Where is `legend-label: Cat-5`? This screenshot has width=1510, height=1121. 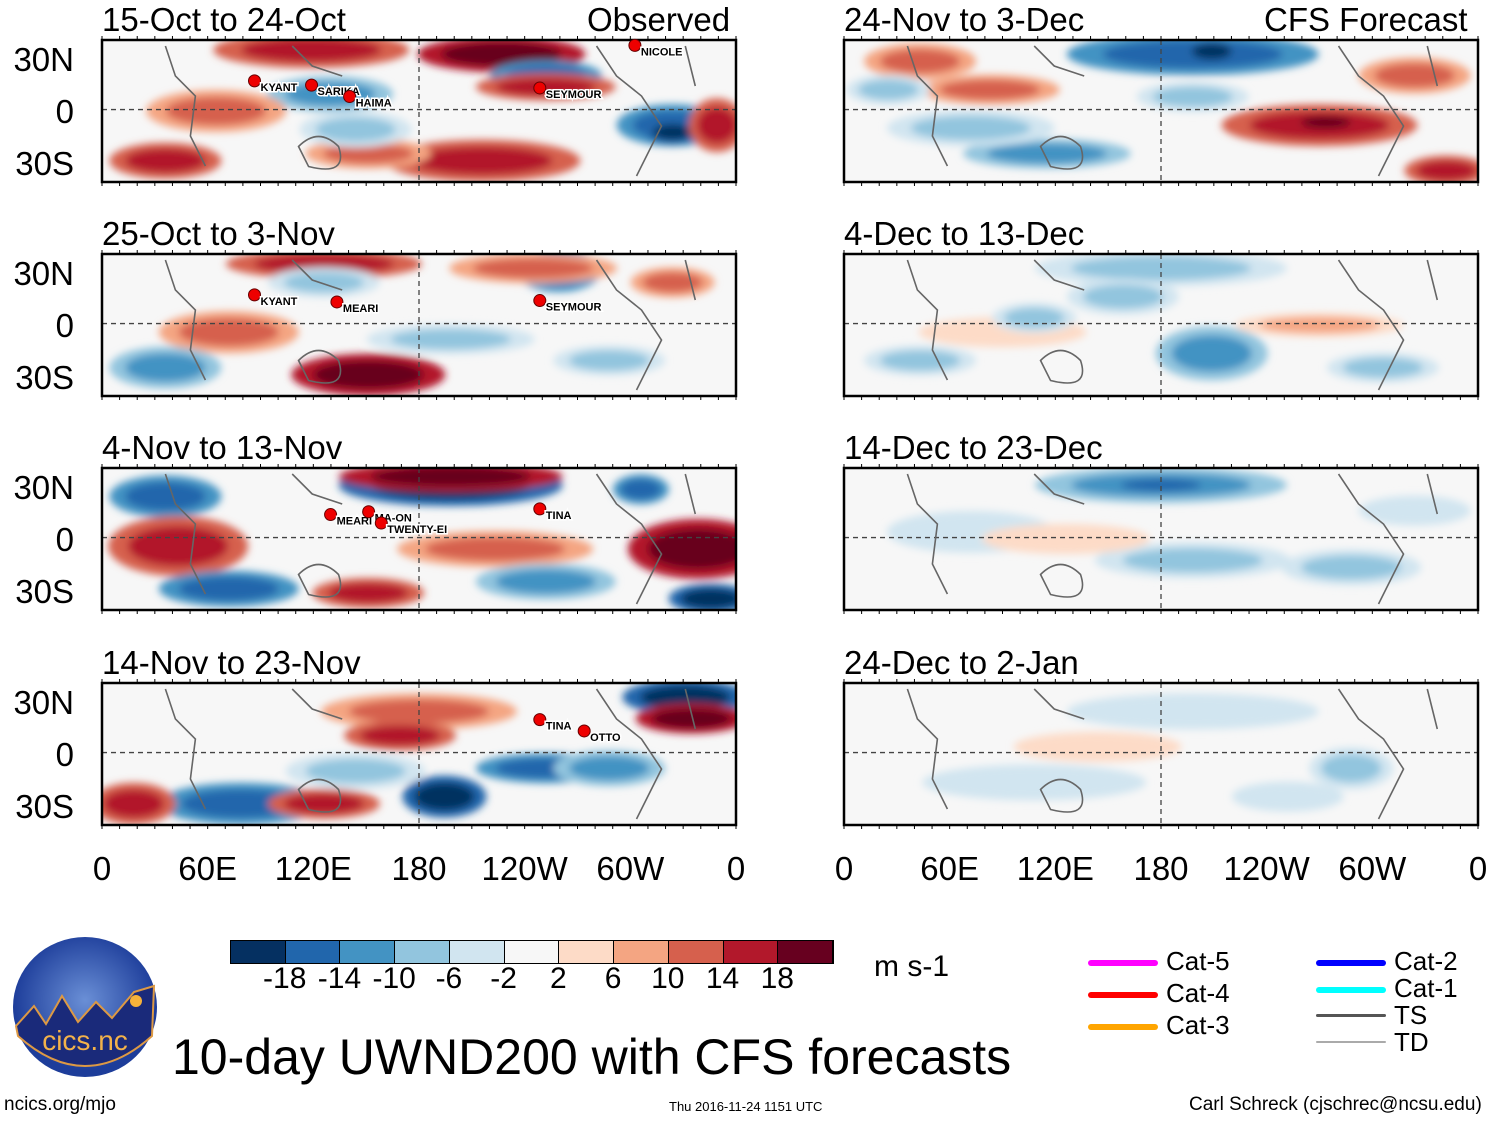 legend-label: Cat-5 is located at coordinates (1198, 961).